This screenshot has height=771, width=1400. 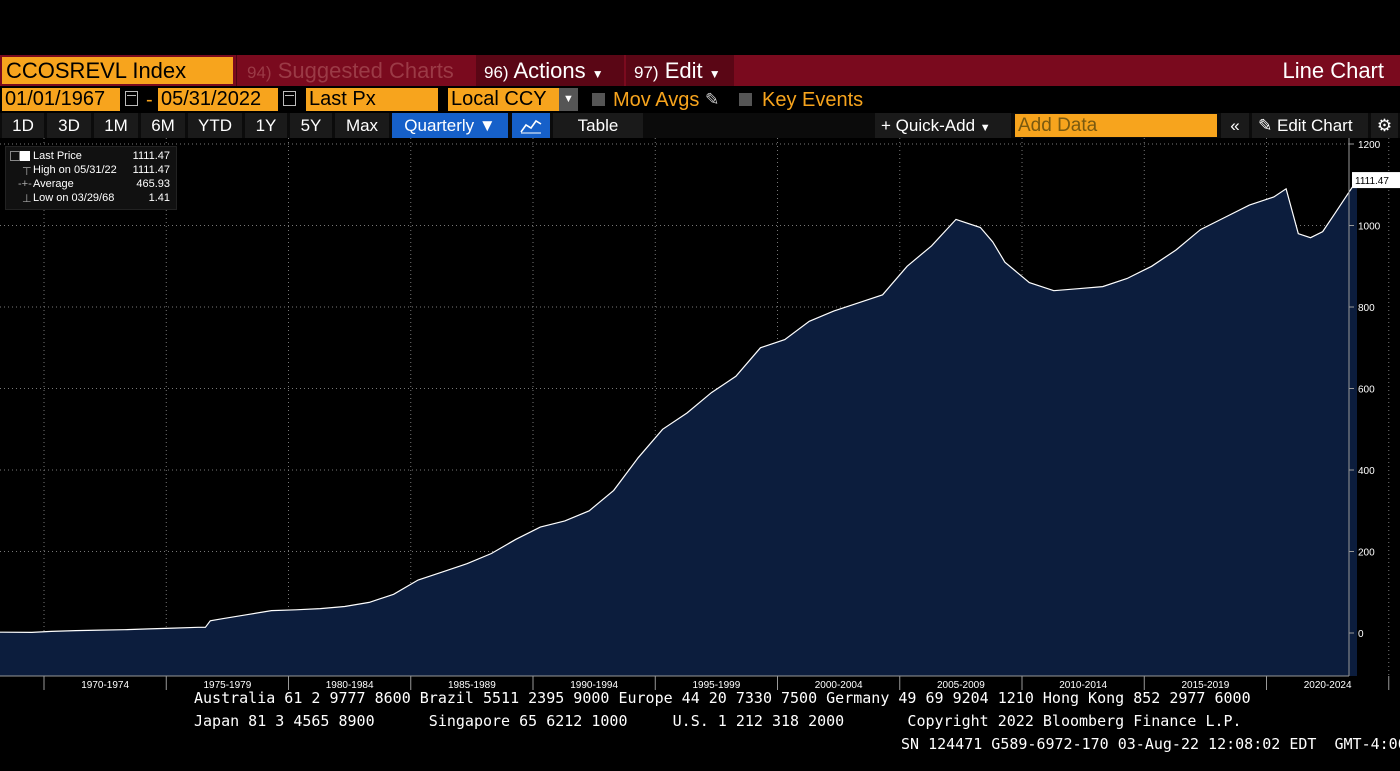 I want to click on suggested-charts-menu: 94) Suggested Charts, so click(x=355, y=70).